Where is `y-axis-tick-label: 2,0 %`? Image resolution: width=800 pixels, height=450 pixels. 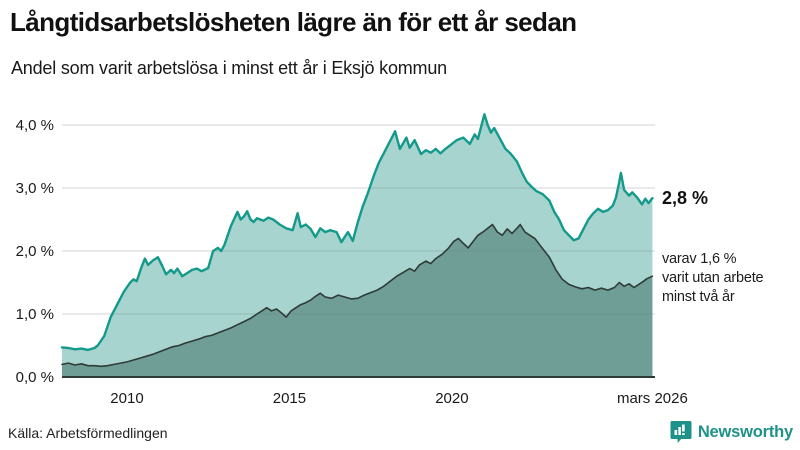 y-axis-tick-label: 2,0 % is located at coordinates (35, 251).